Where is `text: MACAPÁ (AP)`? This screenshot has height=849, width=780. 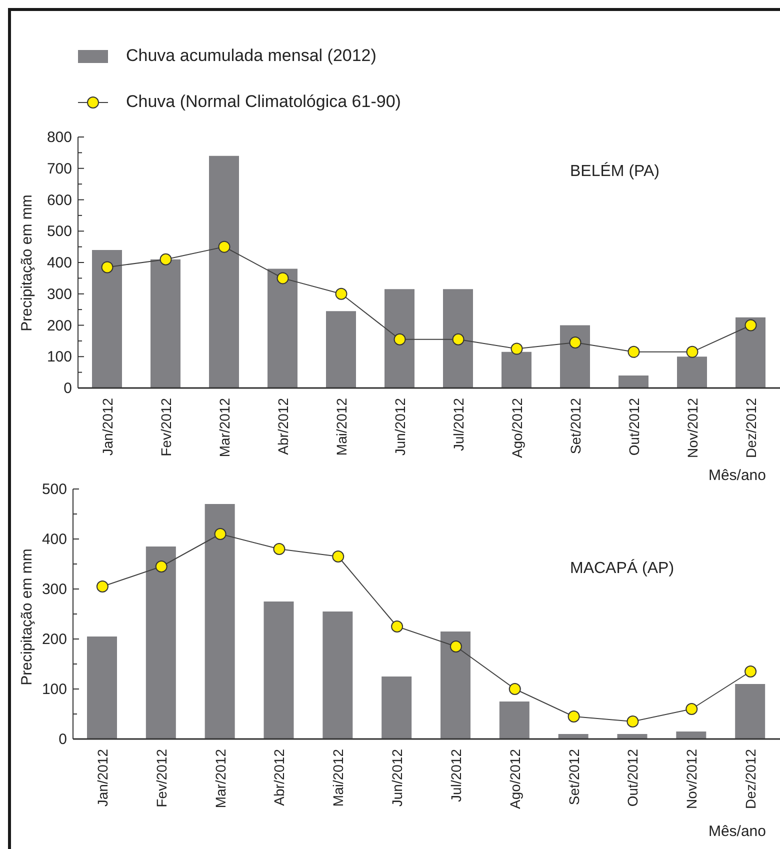
text: MACAPÁ (AP) is located at coordinates (622, 569).